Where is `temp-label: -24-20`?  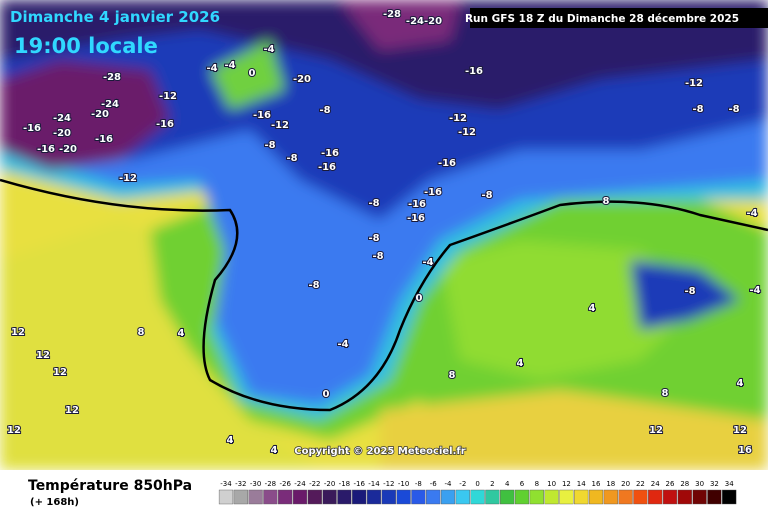
temp-label: -24-20 is located at coordinates (424, 21).